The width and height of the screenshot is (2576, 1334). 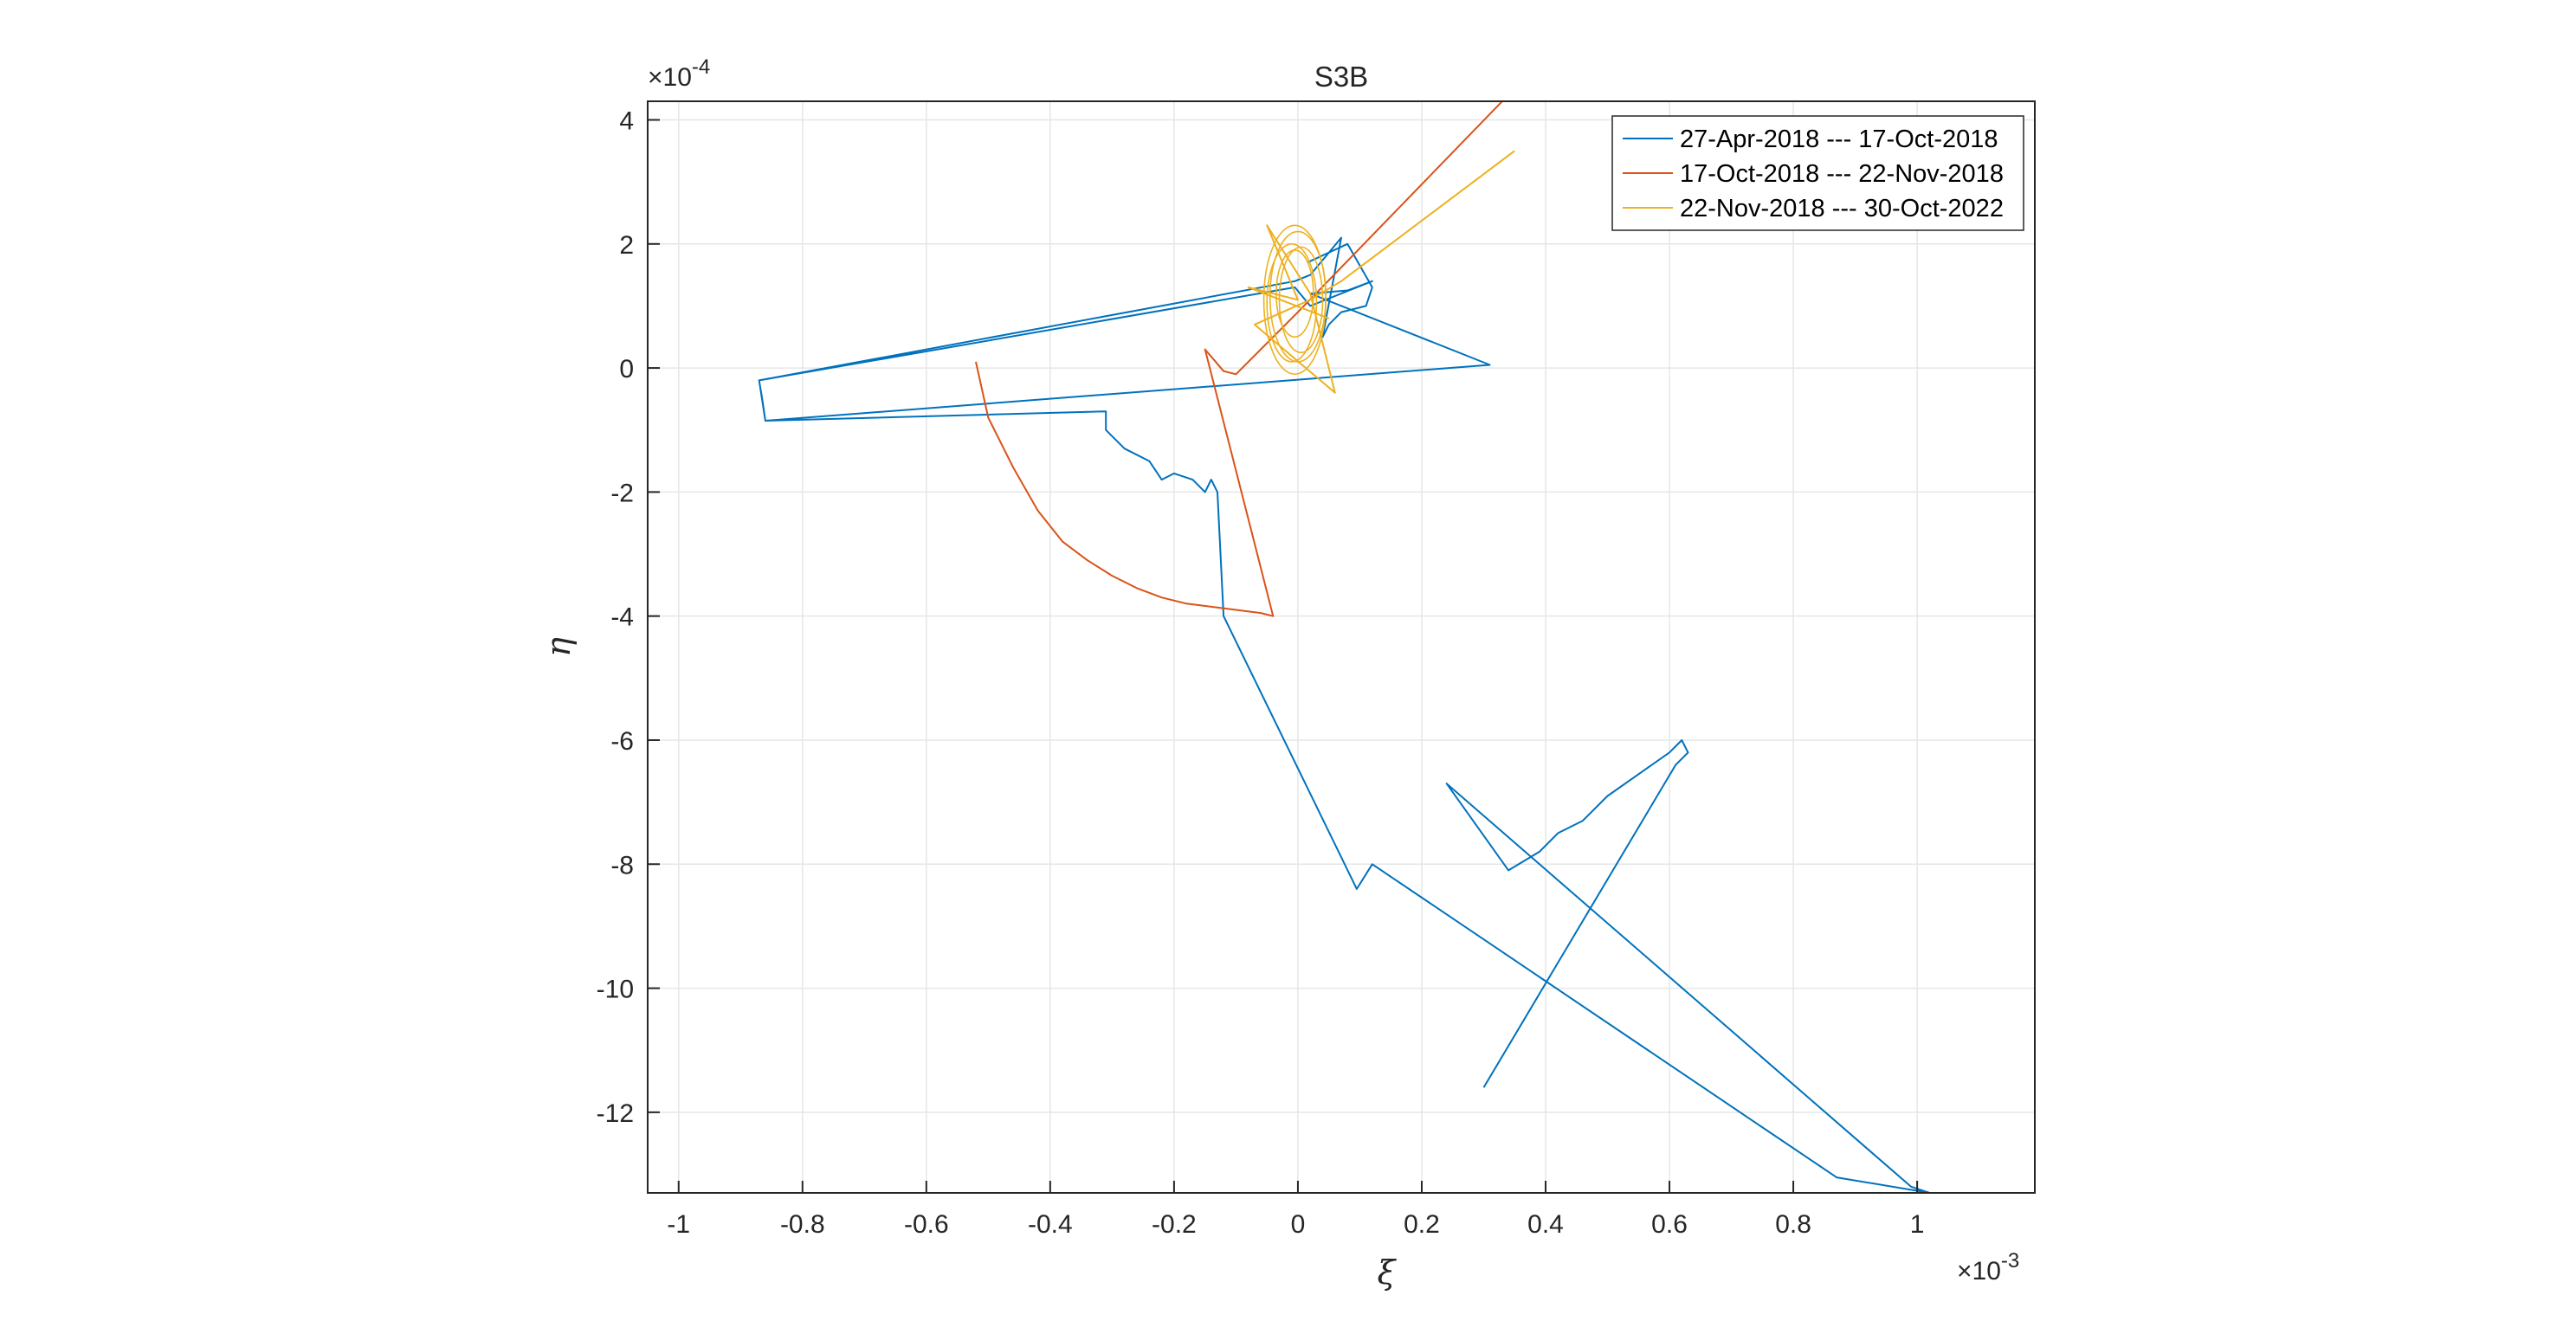 What do you see at coordinates (927, 1224) in the screenshot?
I see `x-tick-label: -0.6` at bounding box center [927, 1224].